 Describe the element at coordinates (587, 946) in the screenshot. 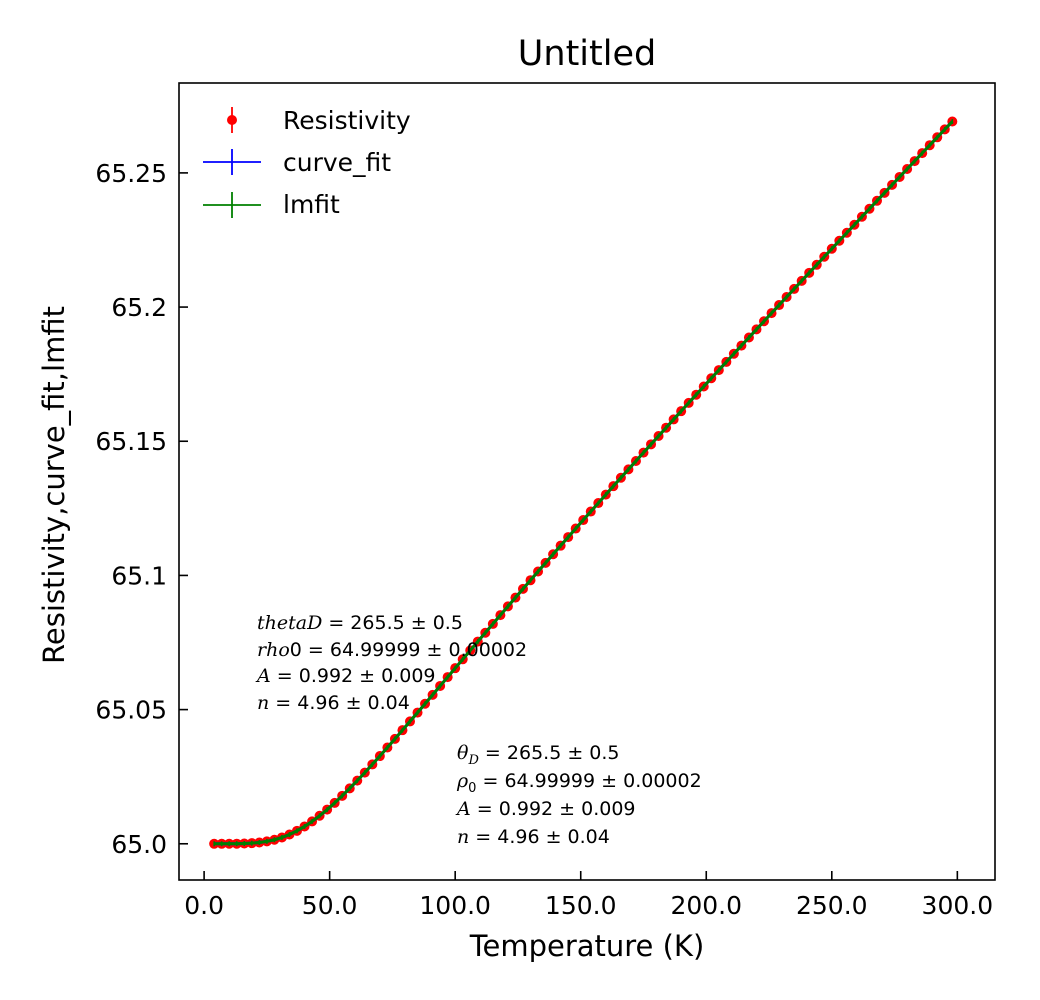

I see `x-axis-label: Temperature (K)` at that location.